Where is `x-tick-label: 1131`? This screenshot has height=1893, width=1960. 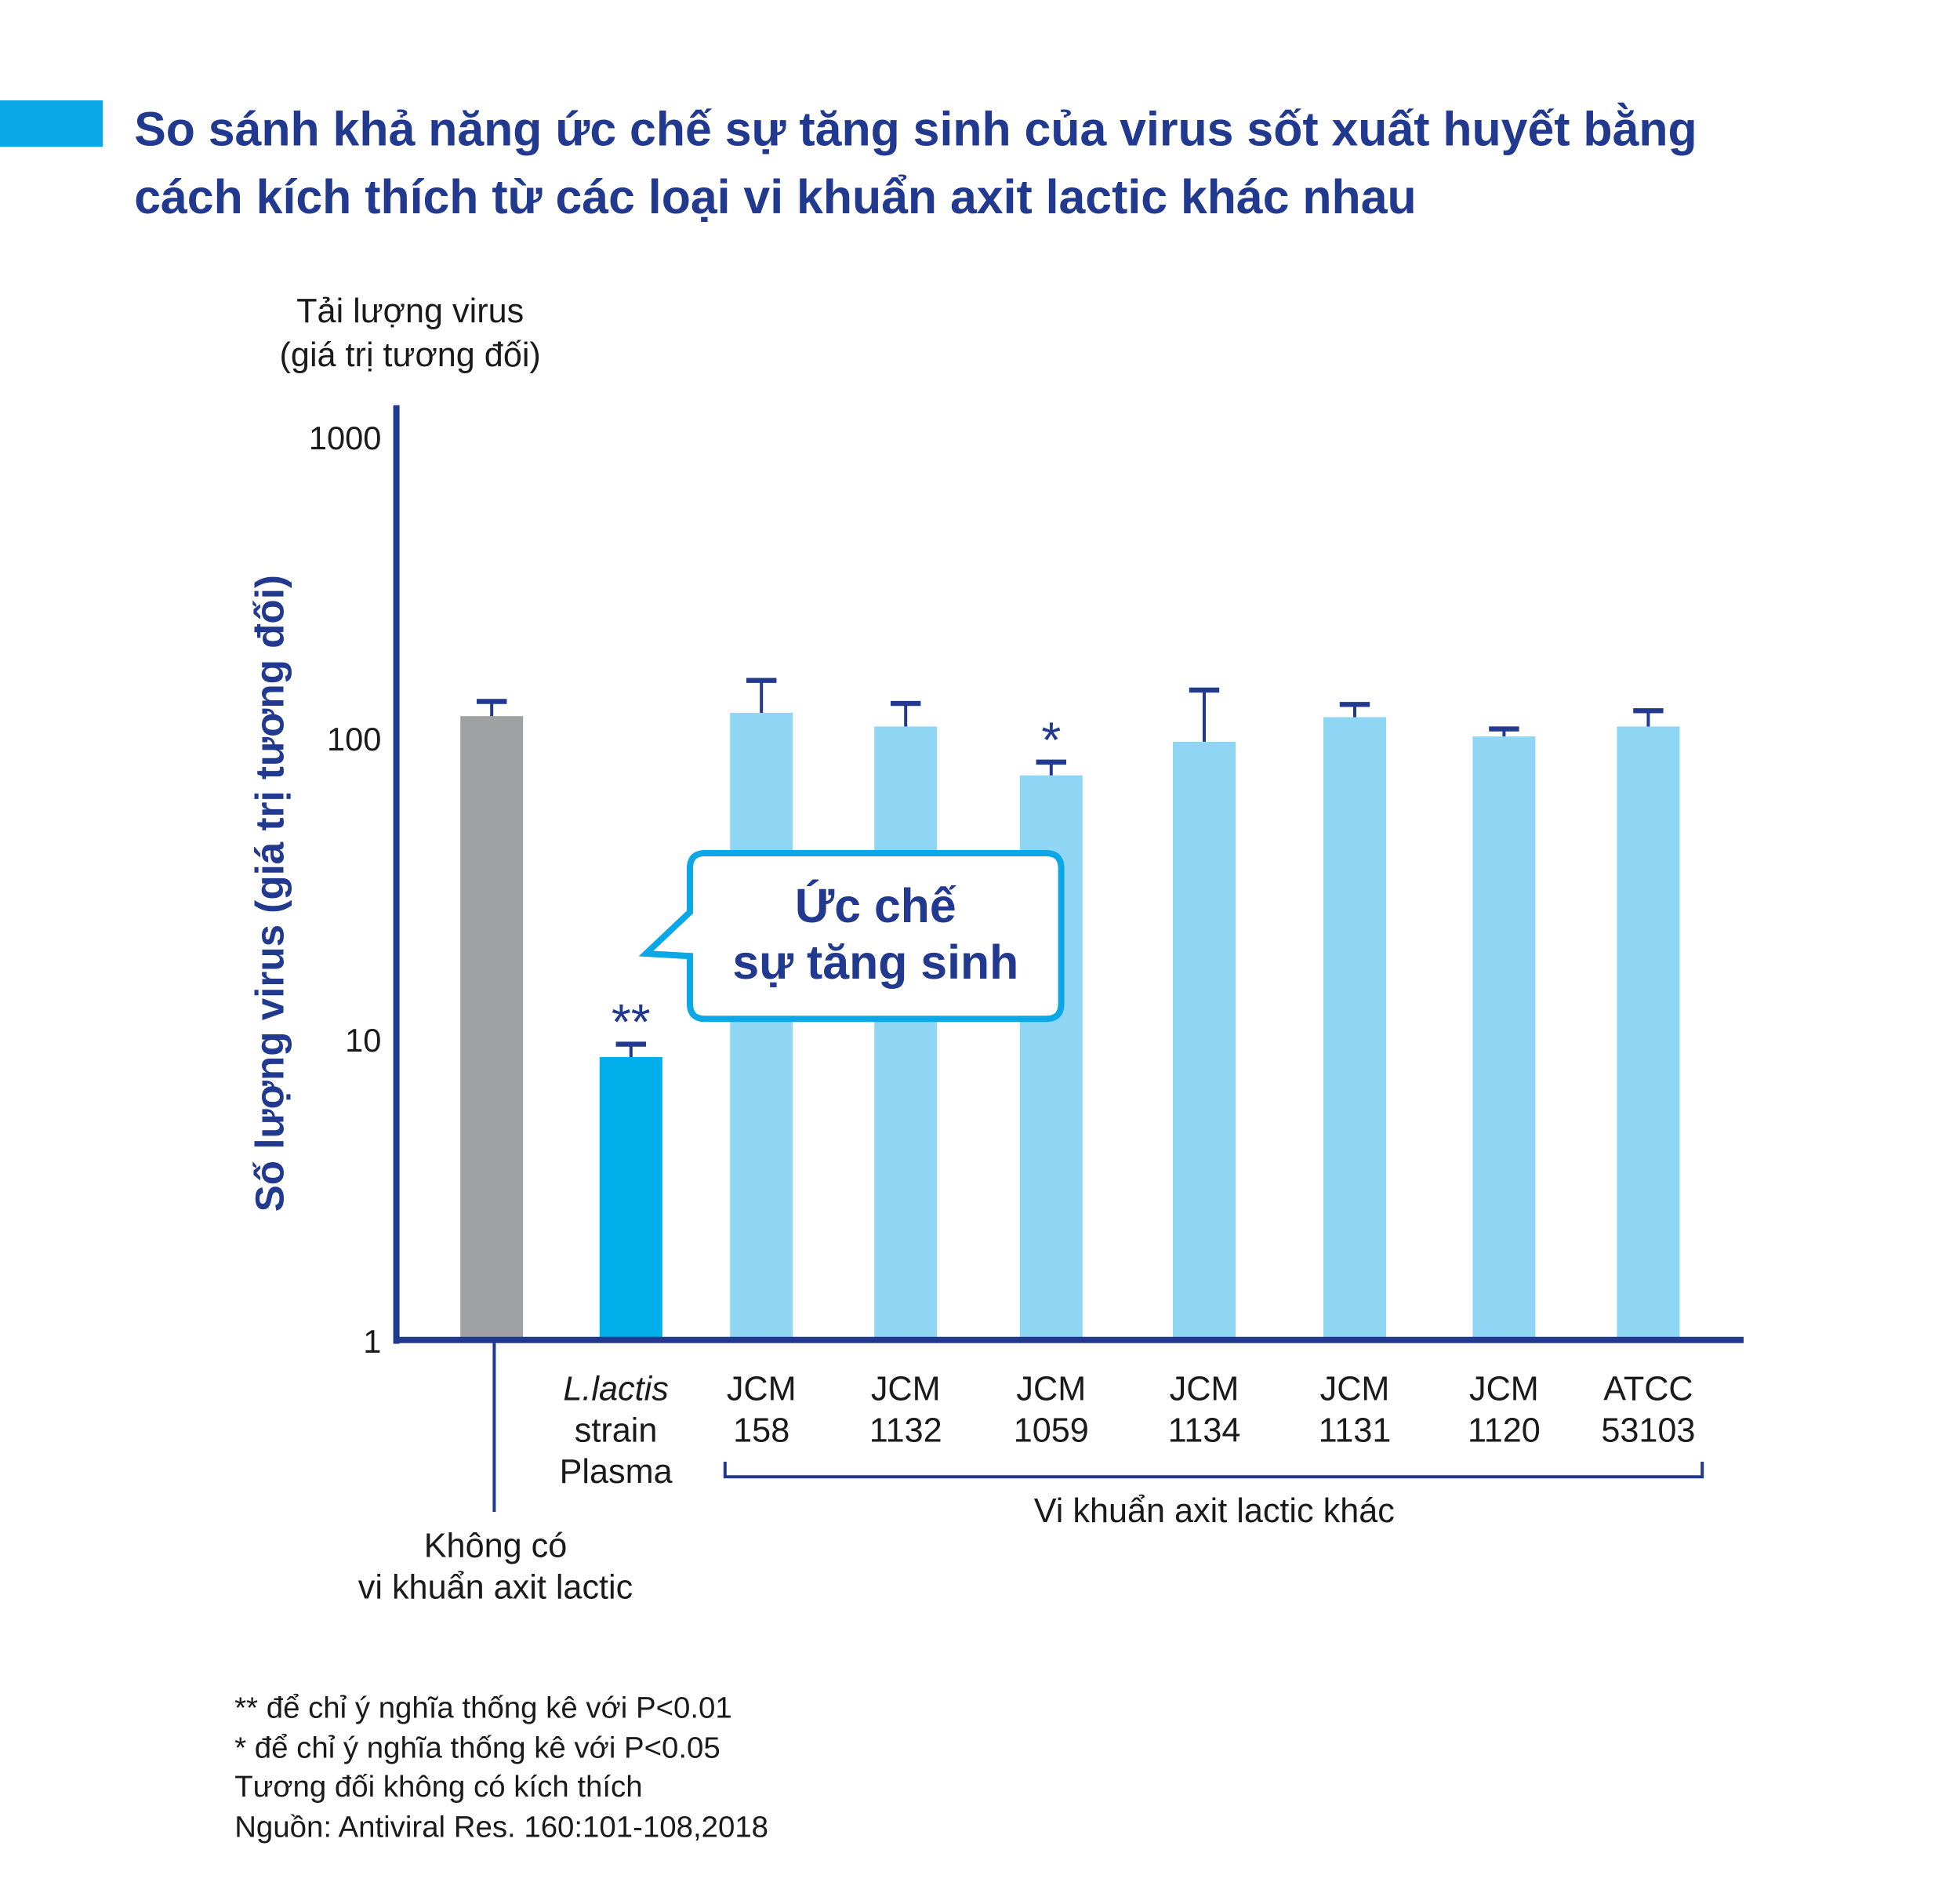
x-tick-label: 1131 is located at coordinates (1355, 1431).